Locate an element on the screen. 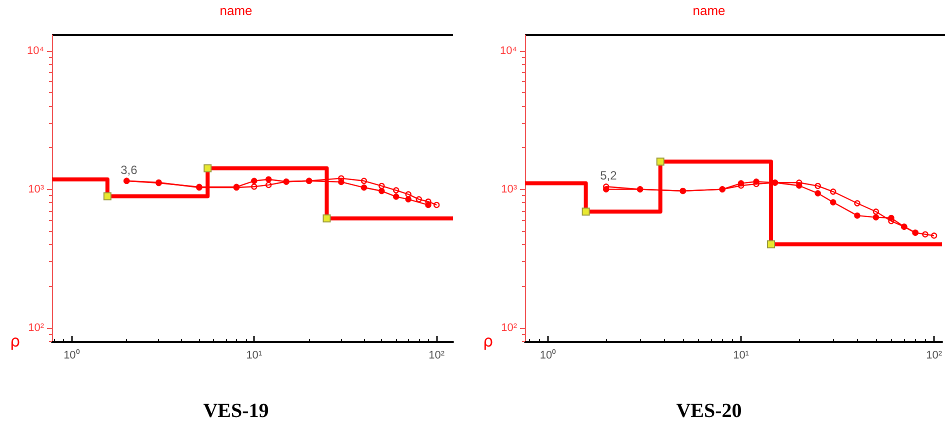 Image resolution: width=945 pixels, height=425 pixels. text: VES-19 is located at coordinates (236, 411).